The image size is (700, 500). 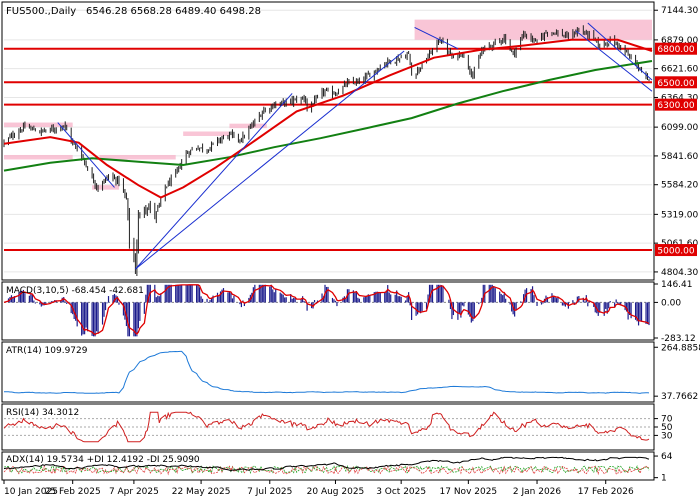 I want to click on time-tick-label: 22 May 2025, so click(x=201, y=492).